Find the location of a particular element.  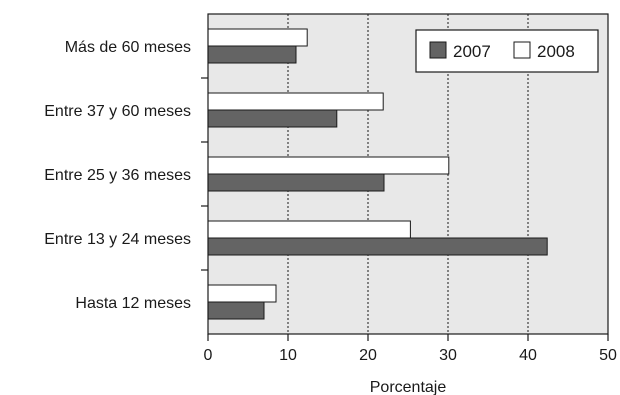

category-label: Más de 60 meses is located at coordinates (128, 47).